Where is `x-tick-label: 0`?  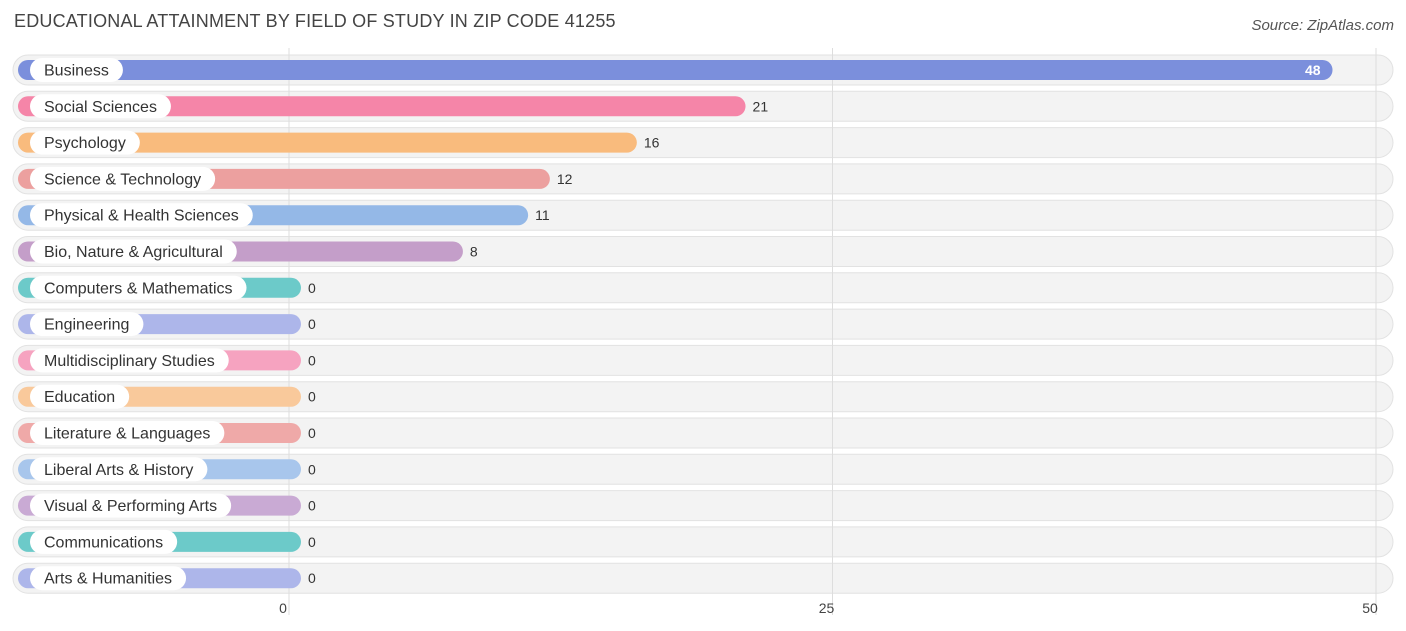
x-tick-label: 0 is located at coordinates (283, 608).